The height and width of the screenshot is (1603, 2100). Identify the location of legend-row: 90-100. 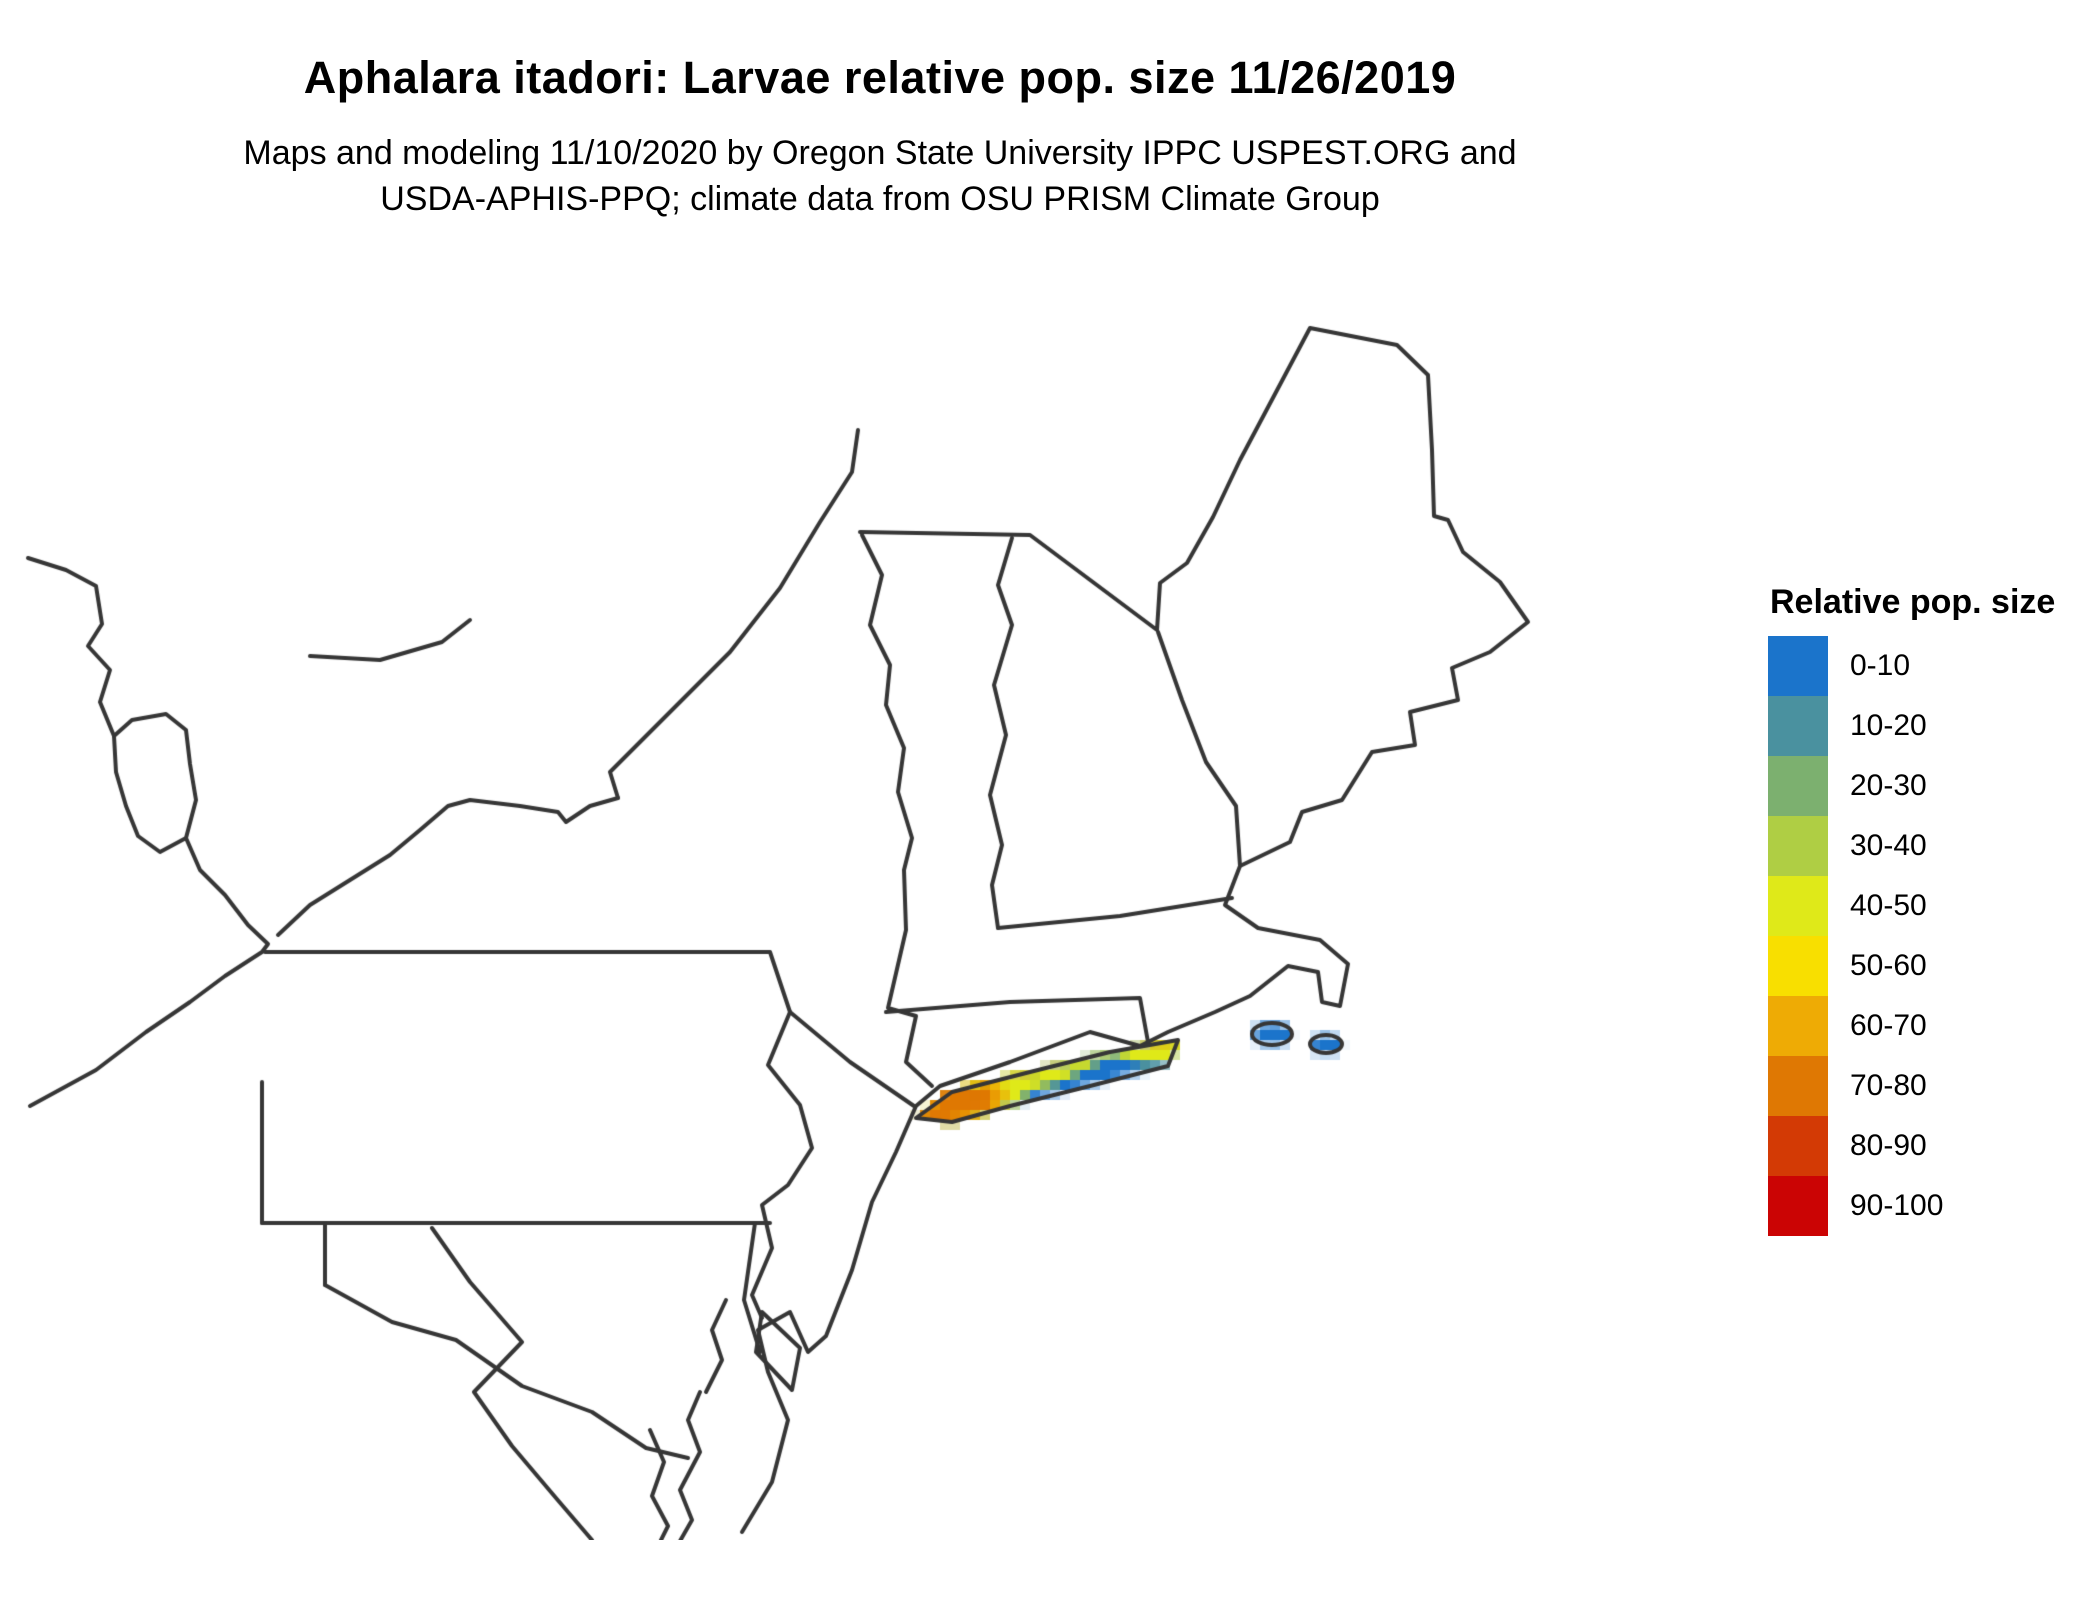
(1933, 1206).